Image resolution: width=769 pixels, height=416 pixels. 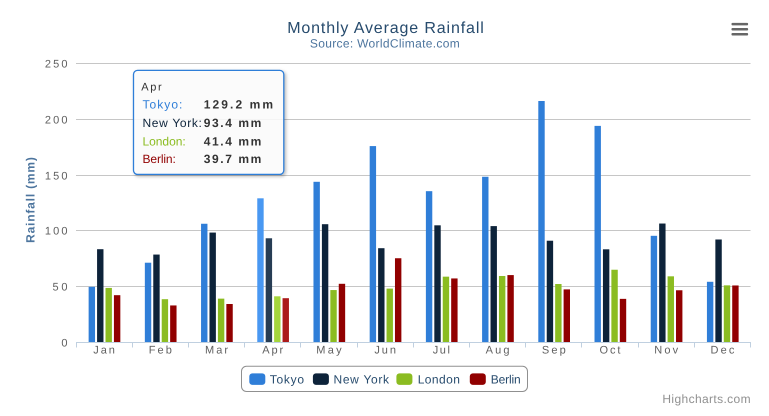 What do you see at coordinates (498, 350) in the screenshot?
I see `svg-text: Aug` at bounding box center [498, 350].